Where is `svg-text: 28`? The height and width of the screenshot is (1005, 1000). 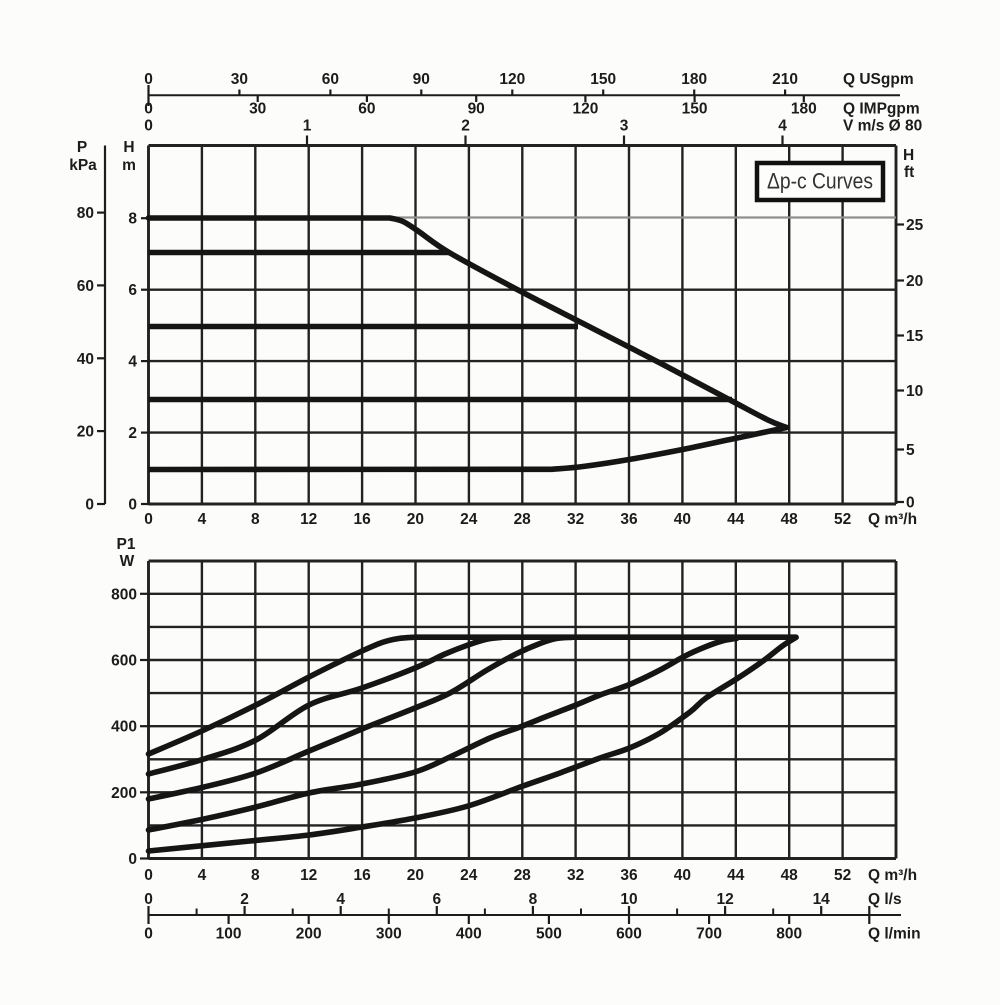 svg-text: 28 is located at coordinates (523, 875).